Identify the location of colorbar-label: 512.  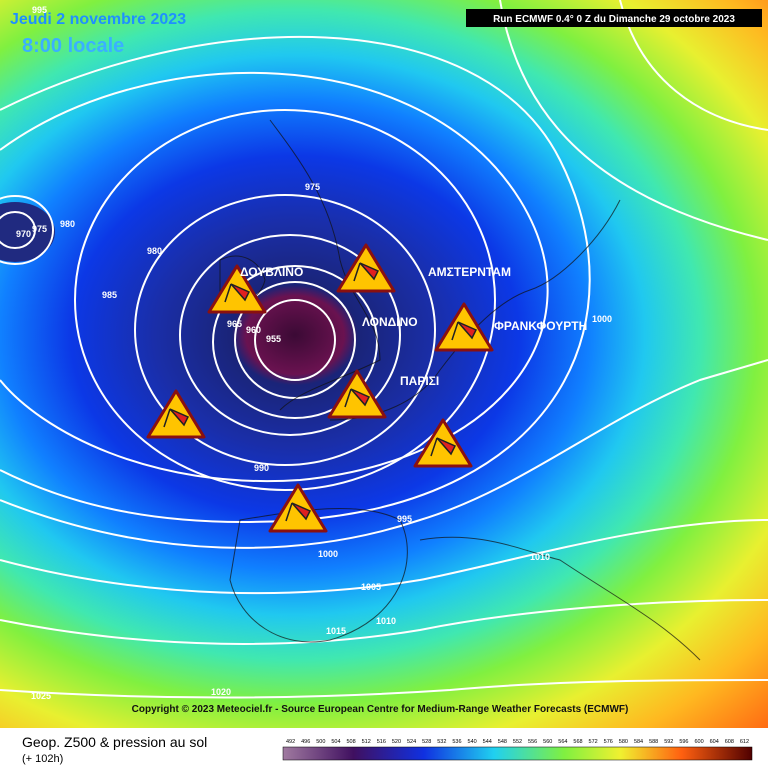
(366, 742).